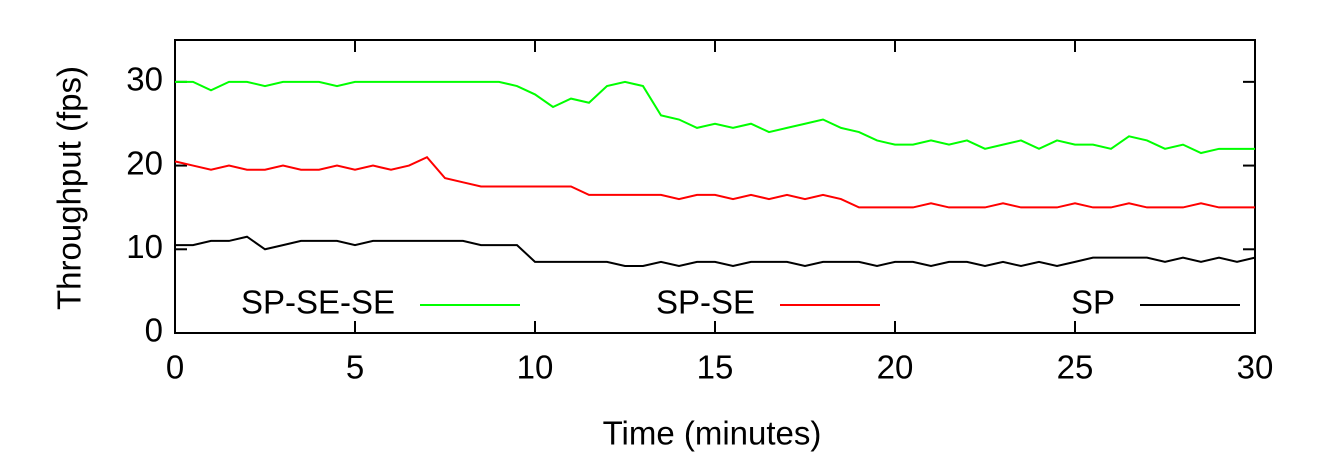  What do you see at coordinates (144, 246) in the screenshot?
I see `y-tick-label: 10` at bounding box center [144, 246].